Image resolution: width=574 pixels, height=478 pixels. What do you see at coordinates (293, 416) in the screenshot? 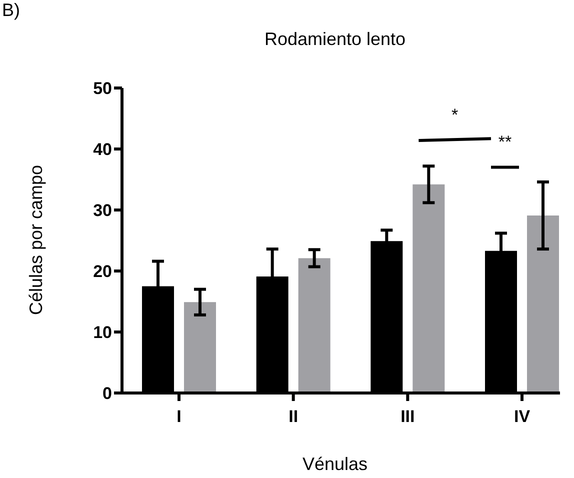
I see `x-tick-label: II` at bounding box center [293, 416].